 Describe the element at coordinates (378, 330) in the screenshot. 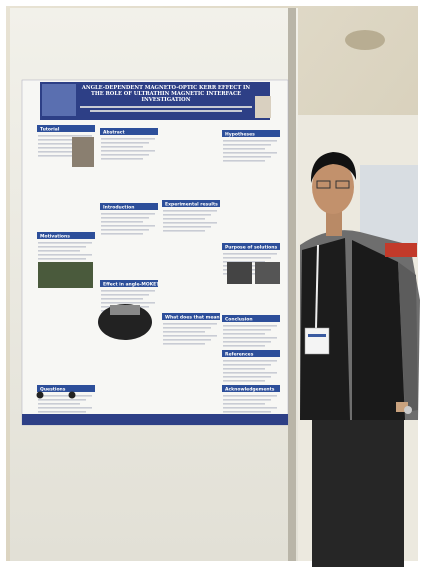

I see `vest-right` at that location.